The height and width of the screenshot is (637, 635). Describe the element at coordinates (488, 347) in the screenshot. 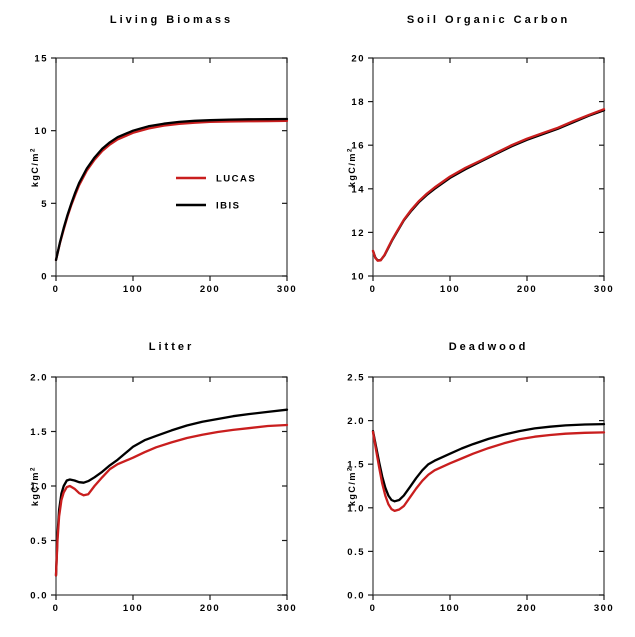

I see `chart-title: Deadwood` at that location.